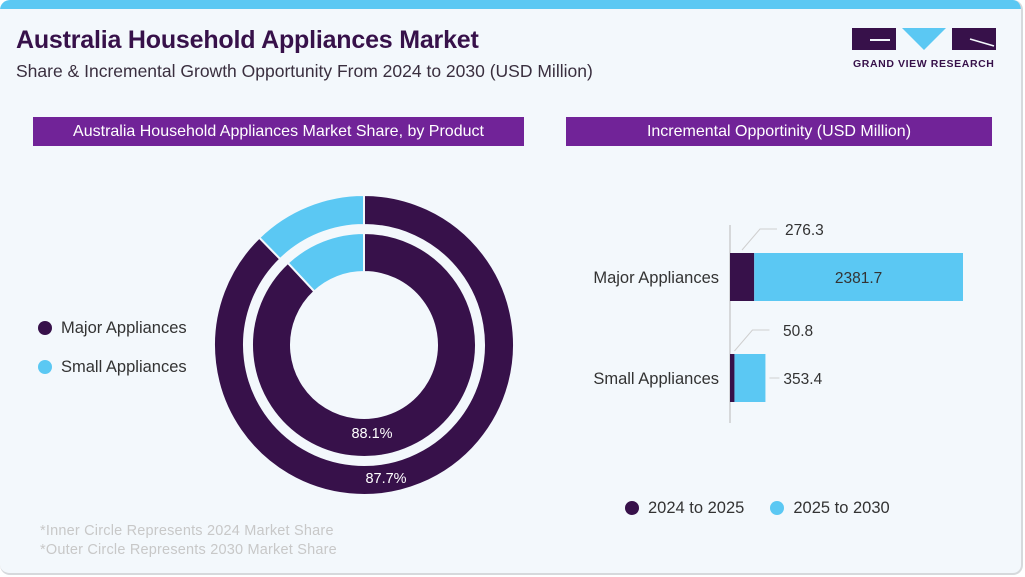 Image resolution: width=1025 pixels, height=577 pixels. I want to click on bar-legend: 2024 to 2025 2025 to 2030, so click(770, 508).